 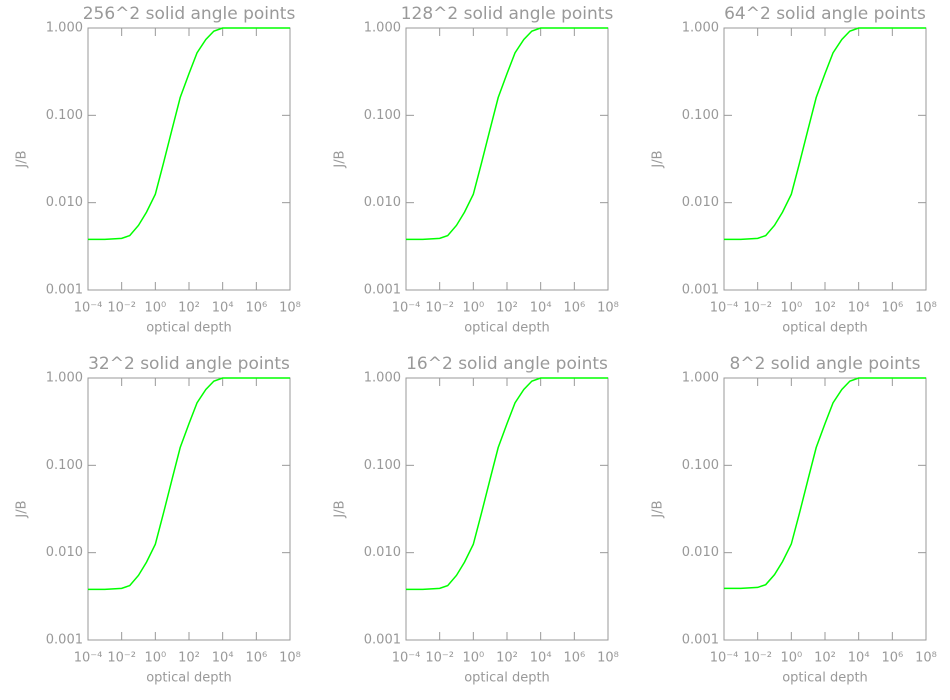 I want to click on chart-title: 256^2 solid angle points, so click(x=189, y=14).